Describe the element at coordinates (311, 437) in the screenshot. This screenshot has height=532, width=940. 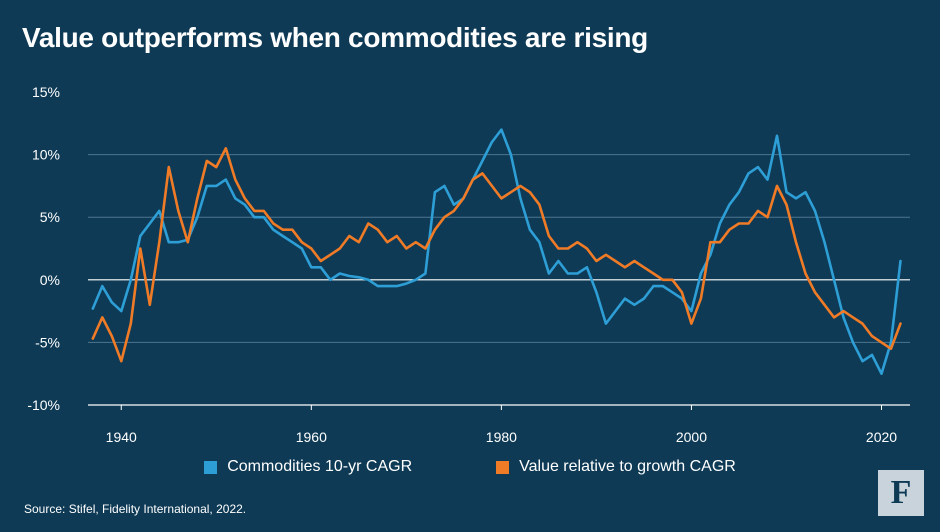
I see `x-tick-label: 1960` at that location.